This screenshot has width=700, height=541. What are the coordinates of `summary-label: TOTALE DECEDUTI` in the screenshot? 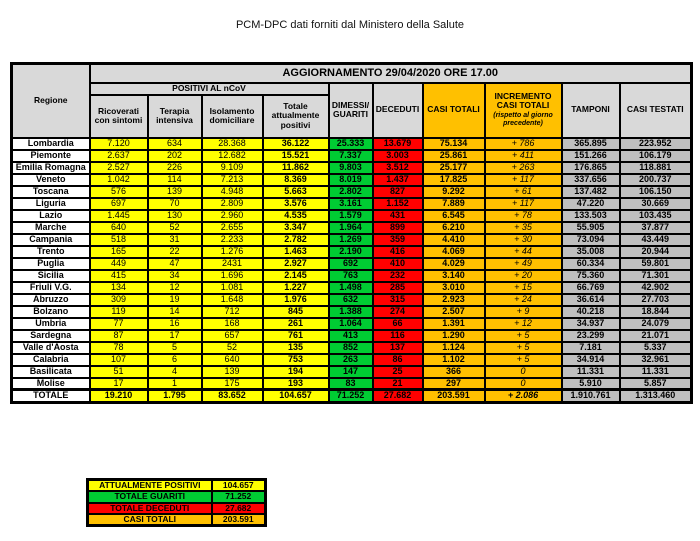 It's located at (149, 508).